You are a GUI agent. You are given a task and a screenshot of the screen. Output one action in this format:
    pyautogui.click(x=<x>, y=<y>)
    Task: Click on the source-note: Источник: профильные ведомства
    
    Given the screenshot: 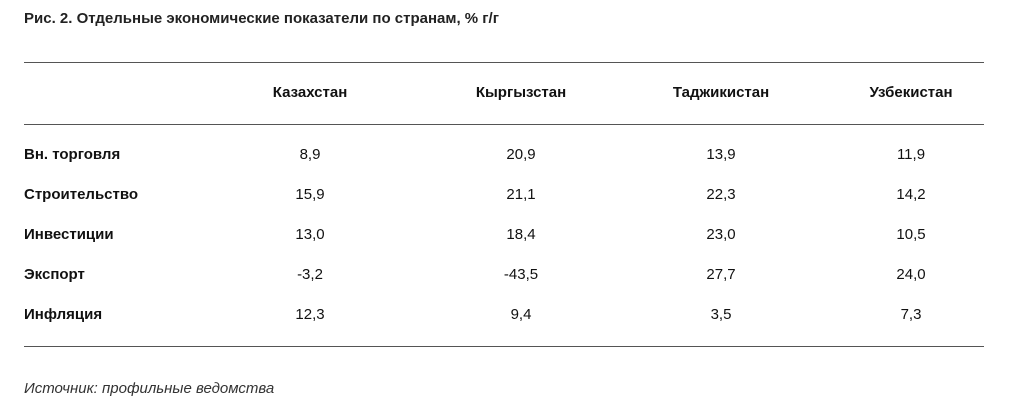 What is the action you would take?
    pyautogui.click(x=149, y=388)
    